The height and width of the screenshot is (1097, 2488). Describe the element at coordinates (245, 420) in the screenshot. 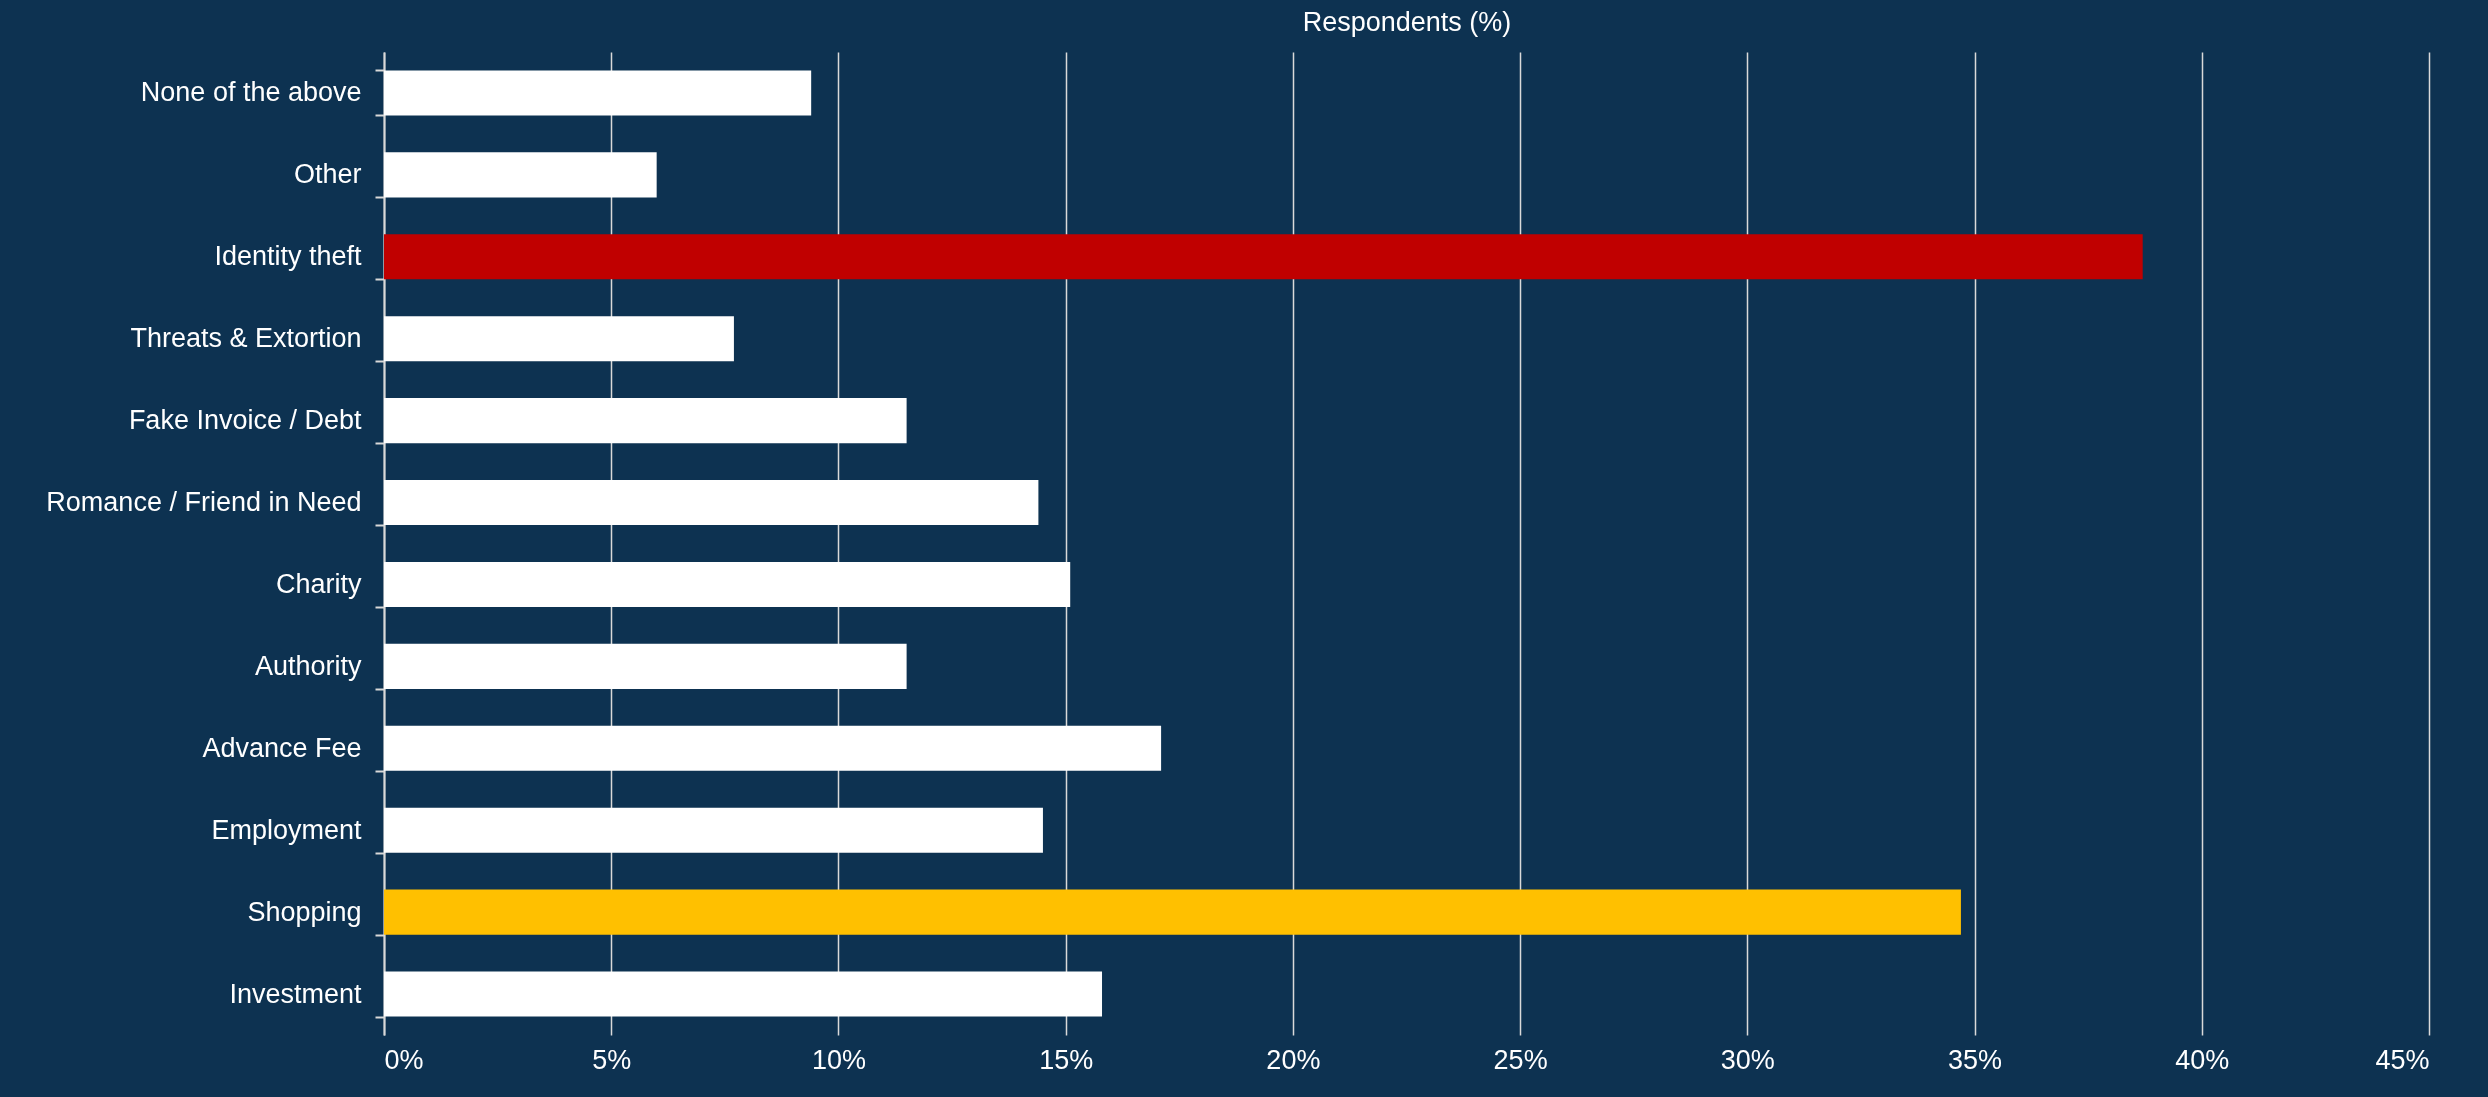

I see `y-tick-label: Fake Invoice / Debt` at that location.